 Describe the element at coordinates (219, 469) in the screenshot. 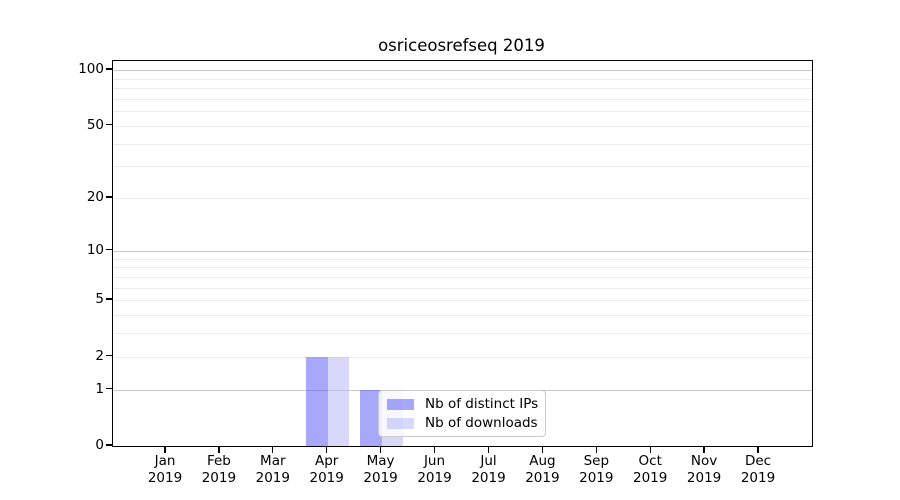

I see `x-tick-label-feb: Feb 2019` at that location.